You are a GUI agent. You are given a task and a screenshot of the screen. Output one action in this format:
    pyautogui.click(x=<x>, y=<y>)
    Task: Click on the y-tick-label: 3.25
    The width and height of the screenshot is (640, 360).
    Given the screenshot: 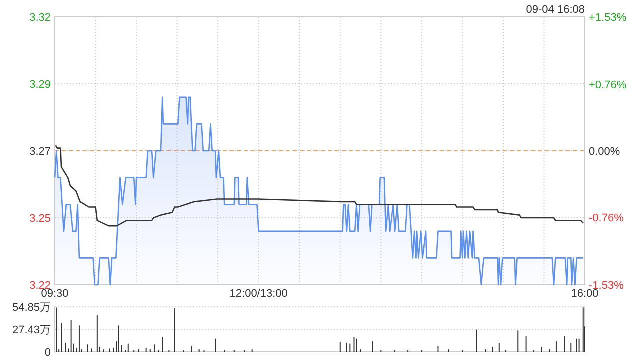 What is the action you would take?
    pyautogui.click(x=40, y=219)
    